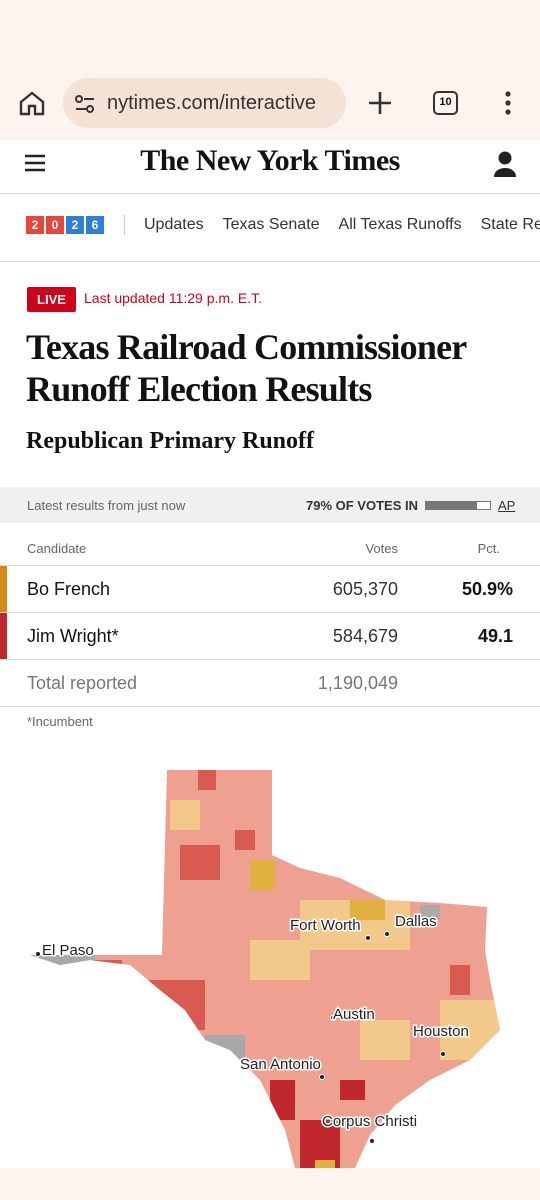 The height and width of the screenshot is (1200, 540). Describe the element at coordinates (271, 224) in the screenshot. I see `nav-link: Texas Senate` at that location.